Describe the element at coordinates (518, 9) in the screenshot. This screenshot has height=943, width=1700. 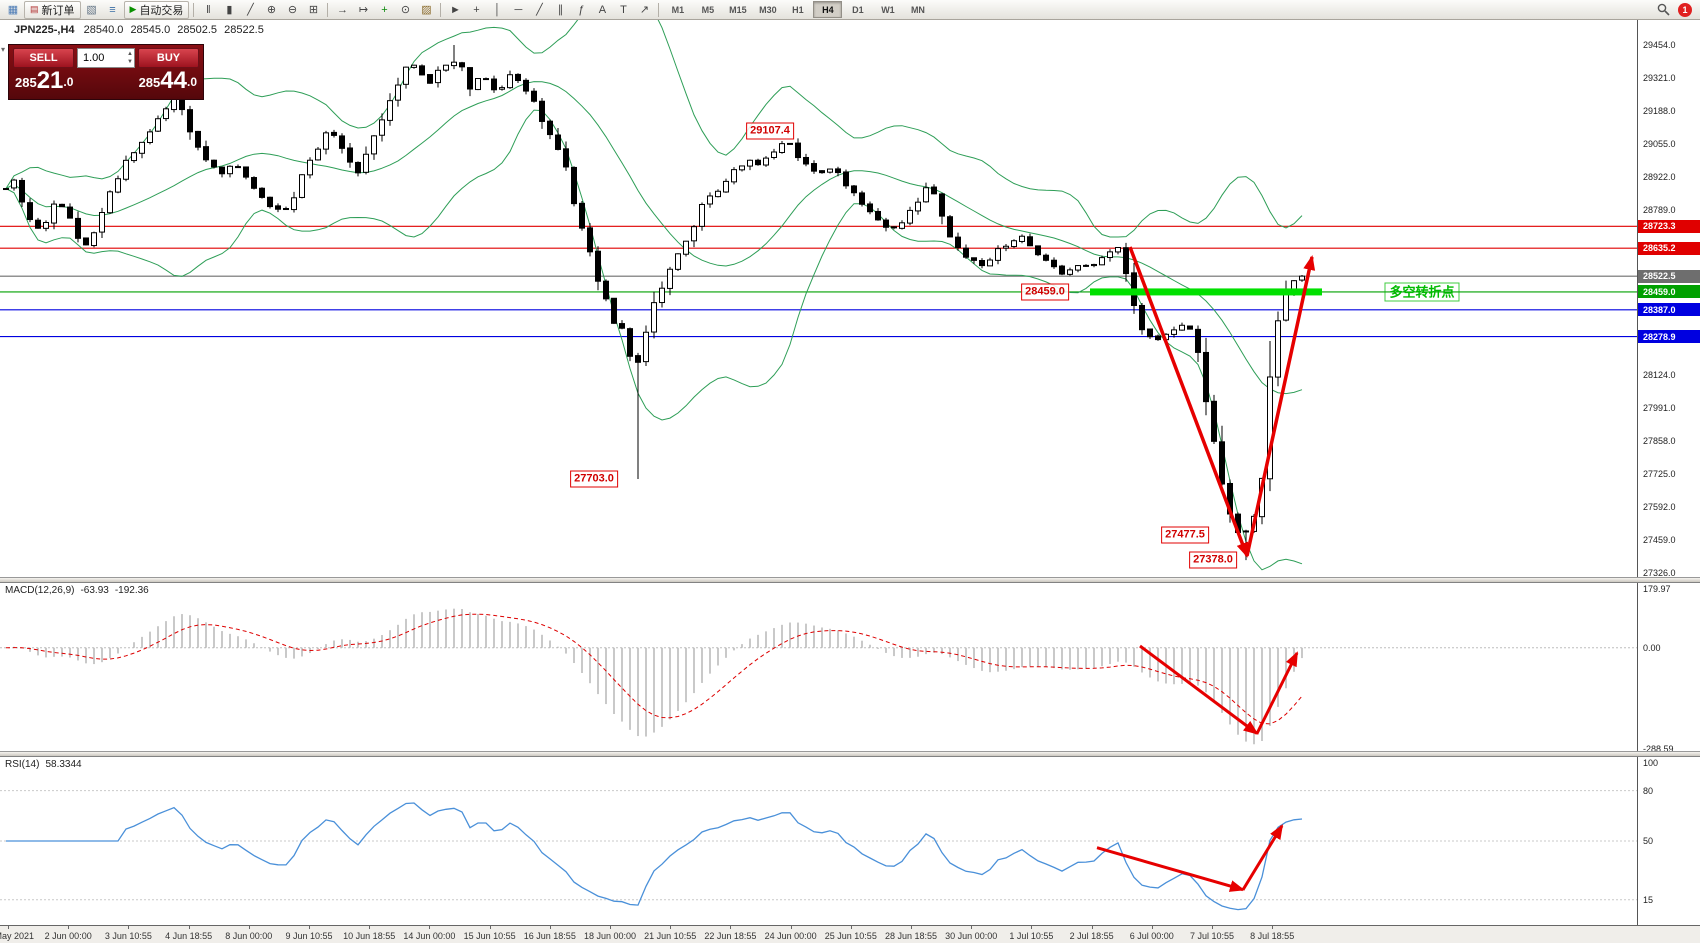
I see `horizontal-line-icon: ─` at that location.